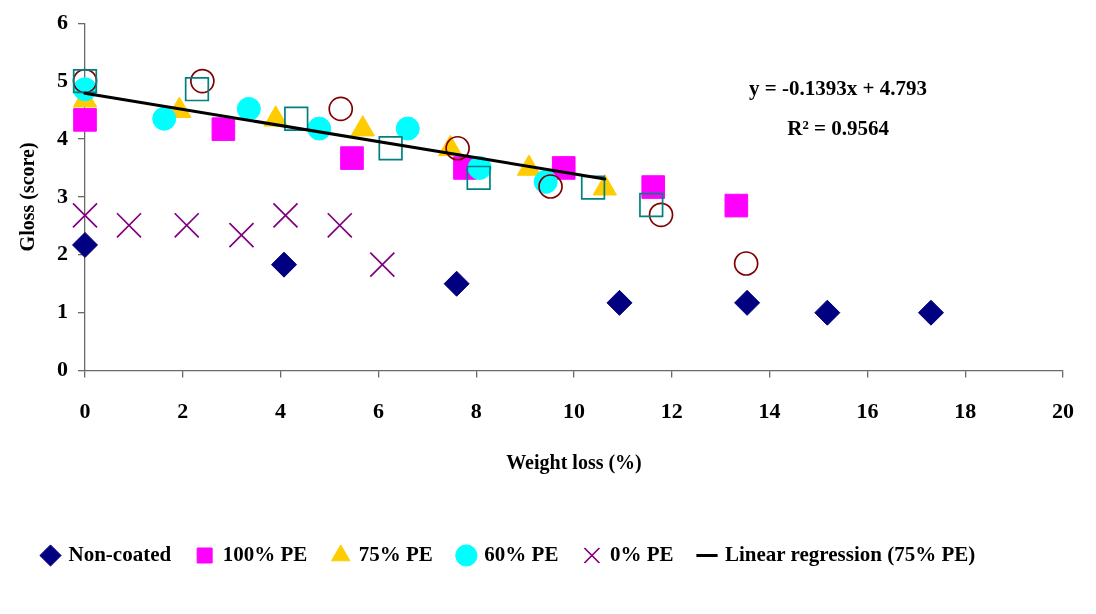 The width and height of the screenshot is (1096, 614). What do you see at coordinates (62, 79) in the screenshot?
I see `y-tick-label: 5` at bounding box center [62, 79].